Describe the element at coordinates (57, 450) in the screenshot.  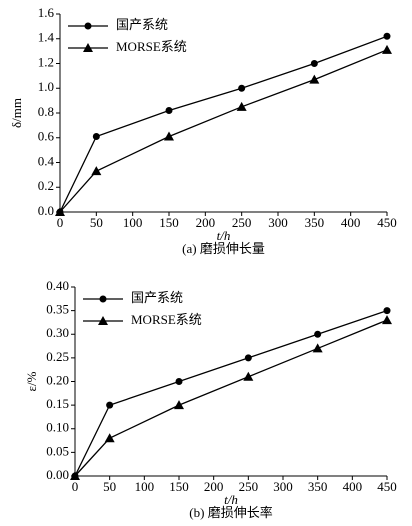
I see `y-tick-label: 0.05` at that location.